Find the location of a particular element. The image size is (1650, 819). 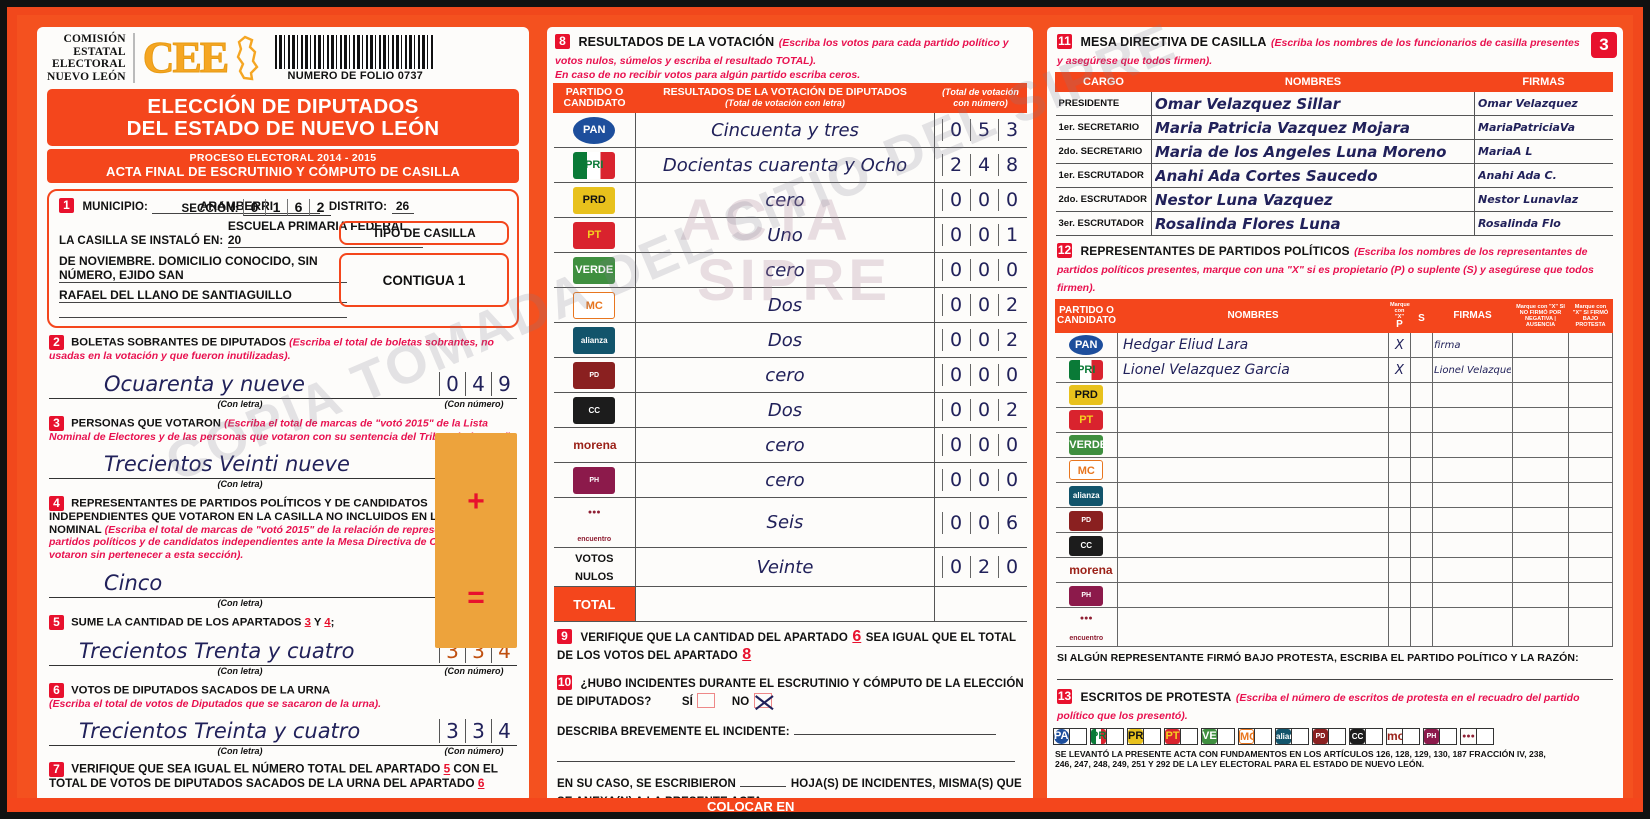

seccion-digits: 0 1 6 2 is located at coordinates (287, 207).